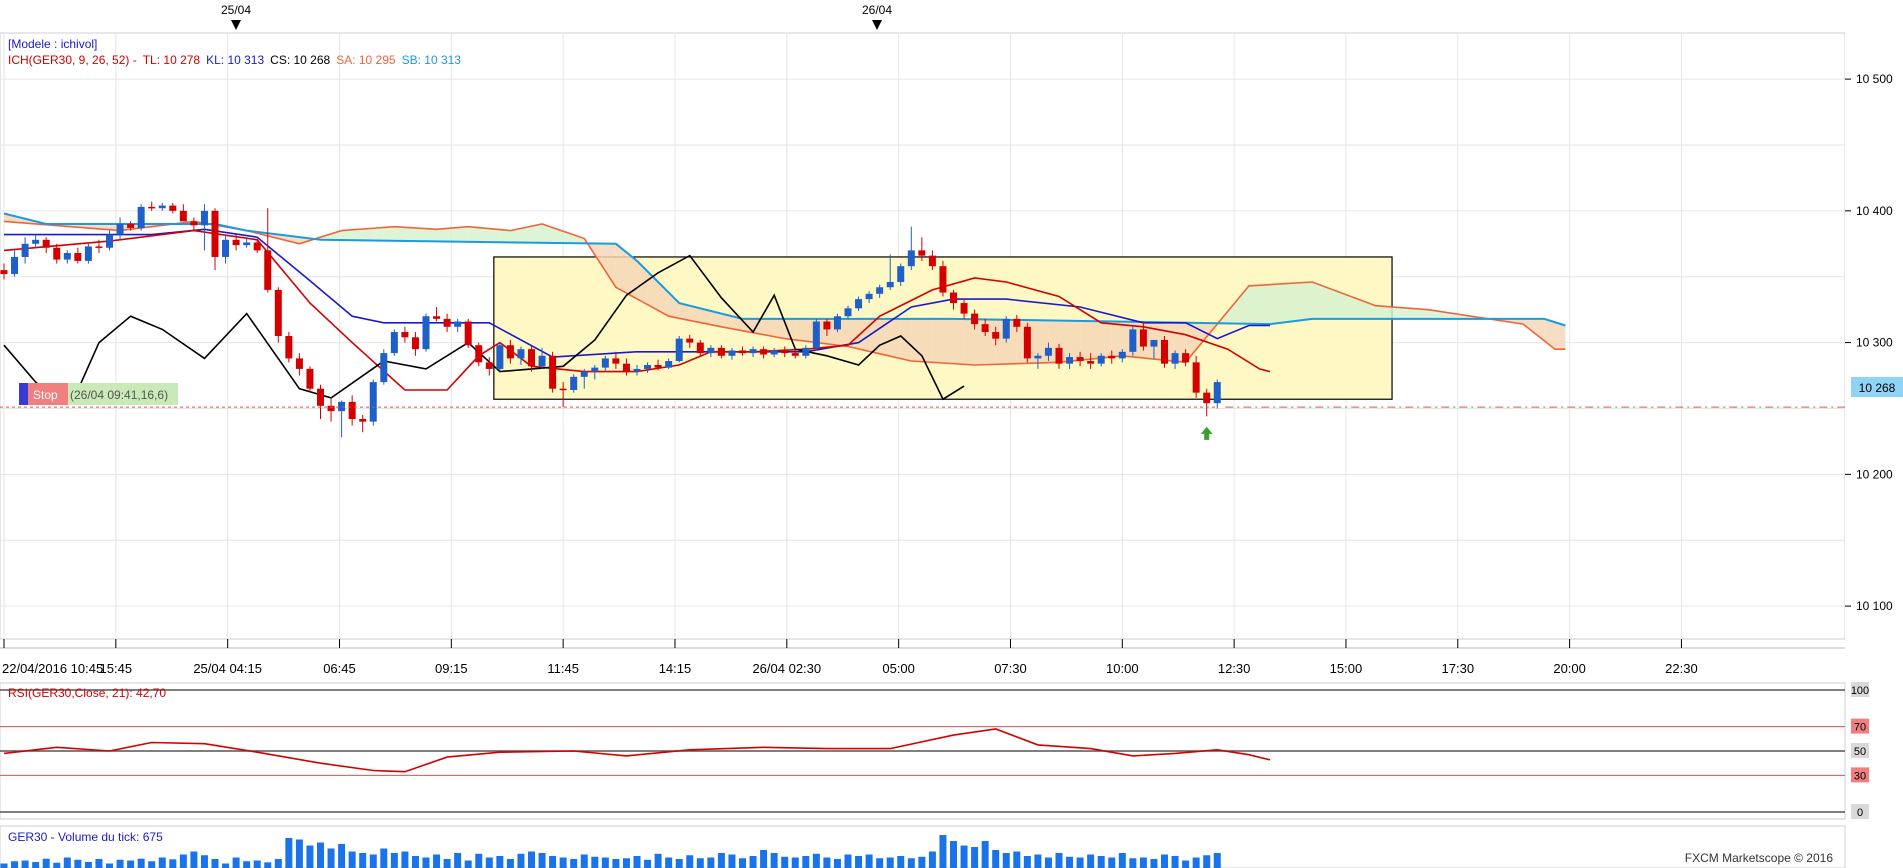 This screenshot has height=868, width=1903. Describe the element at coordinates (1010, 668) in the screenshot. I see `time-tick-label: 07:30` at that location.